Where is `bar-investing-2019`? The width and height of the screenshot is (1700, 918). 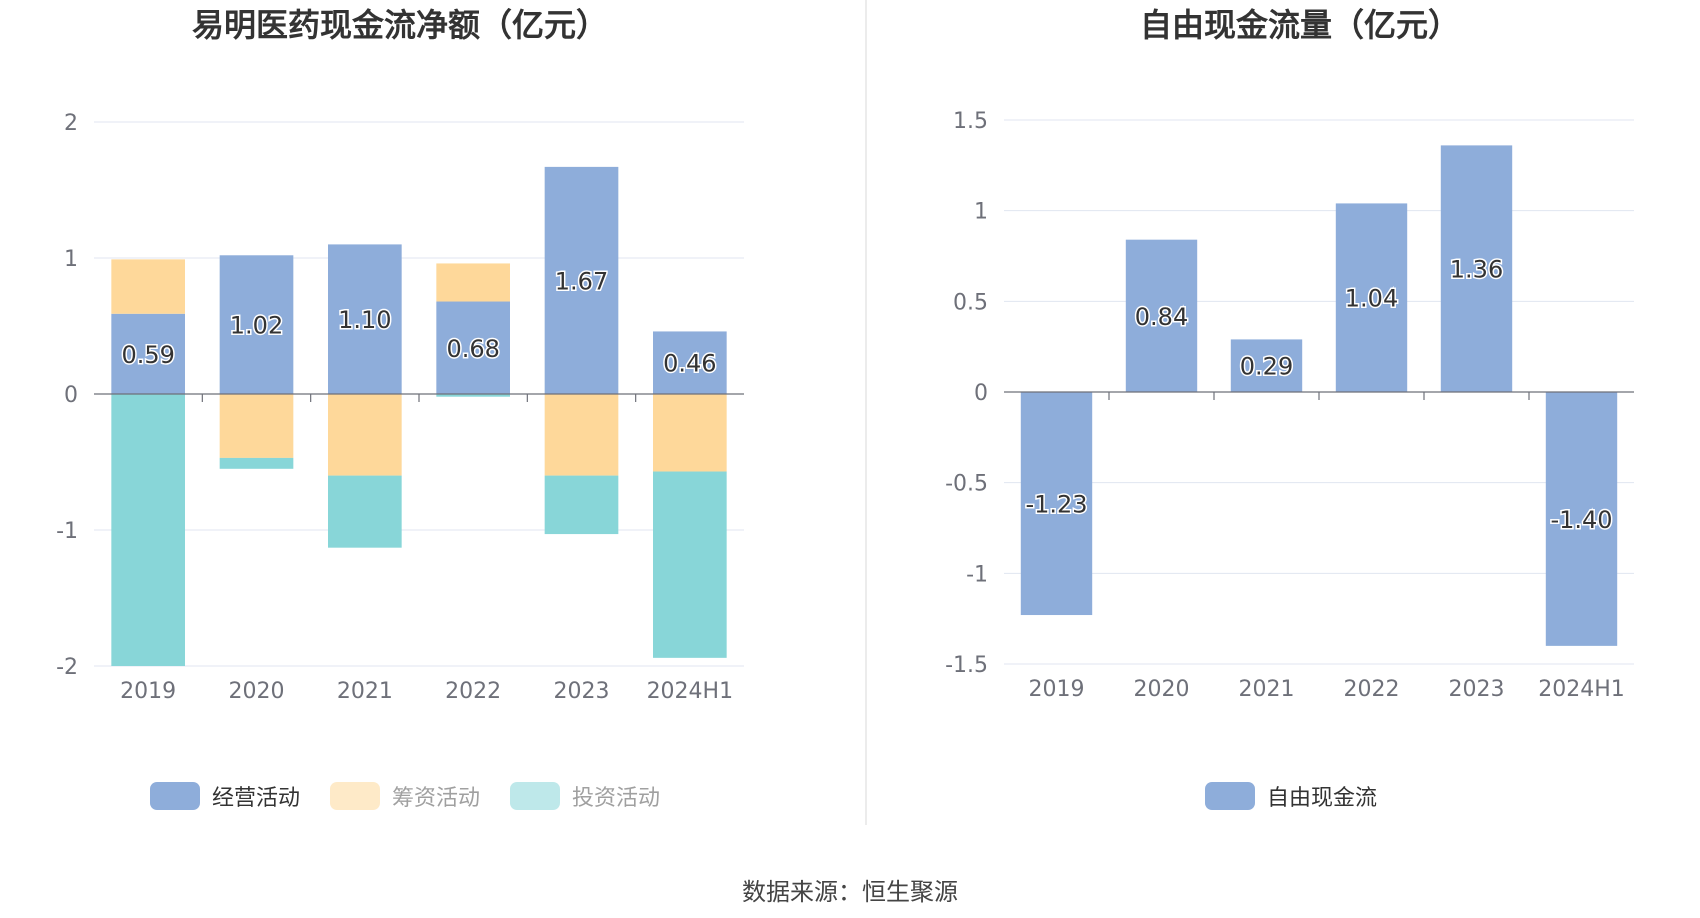 bar-investing-2019 is located at coordinates (148, 530).